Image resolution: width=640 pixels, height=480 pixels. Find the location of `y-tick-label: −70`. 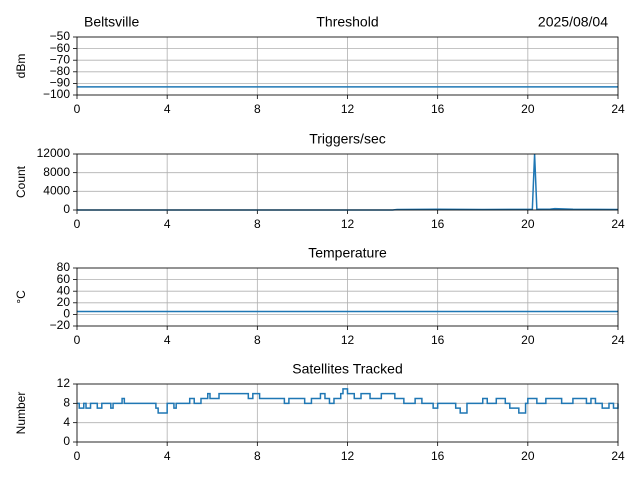

y-tick-label: −70 is located at coordinates (60, 59).